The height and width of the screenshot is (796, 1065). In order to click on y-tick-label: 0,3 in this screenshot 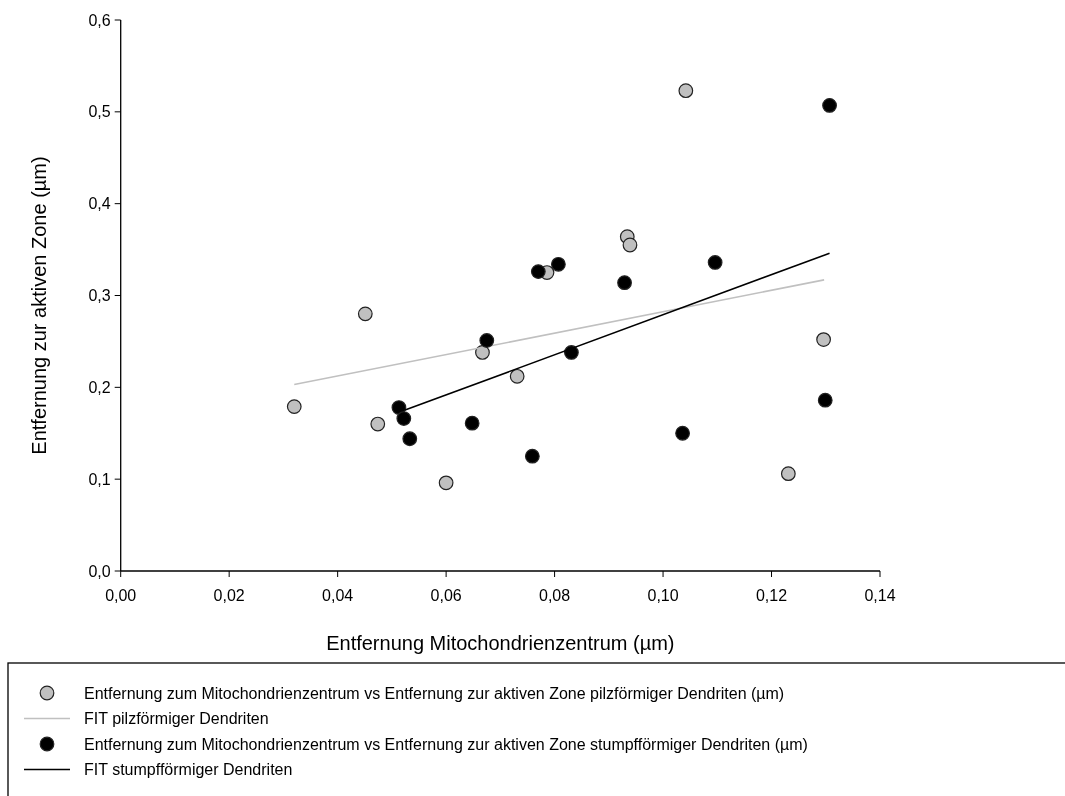, I will do `click(99, 296)`.